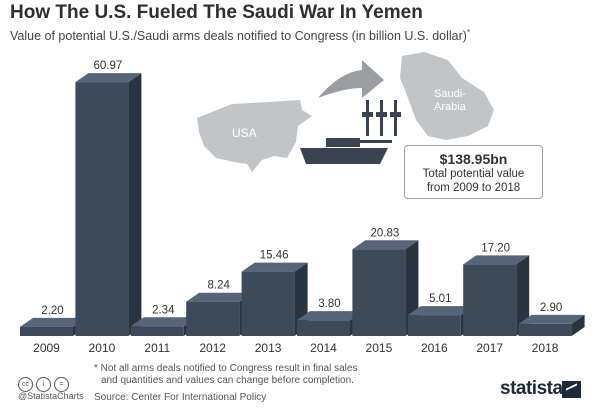 This screenshot has width=600, height=412. Describe the element at coordinates (468, 32) in the screenshot. I see `subtitle-footnote-mark: *` at that location.